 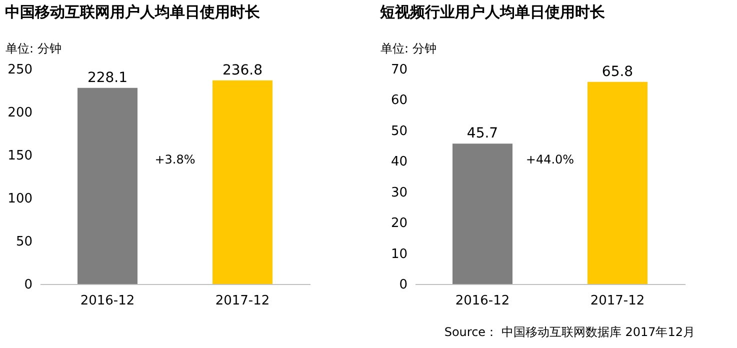 I want to click on y-tick-label: 10, so click(x=399, y=254).